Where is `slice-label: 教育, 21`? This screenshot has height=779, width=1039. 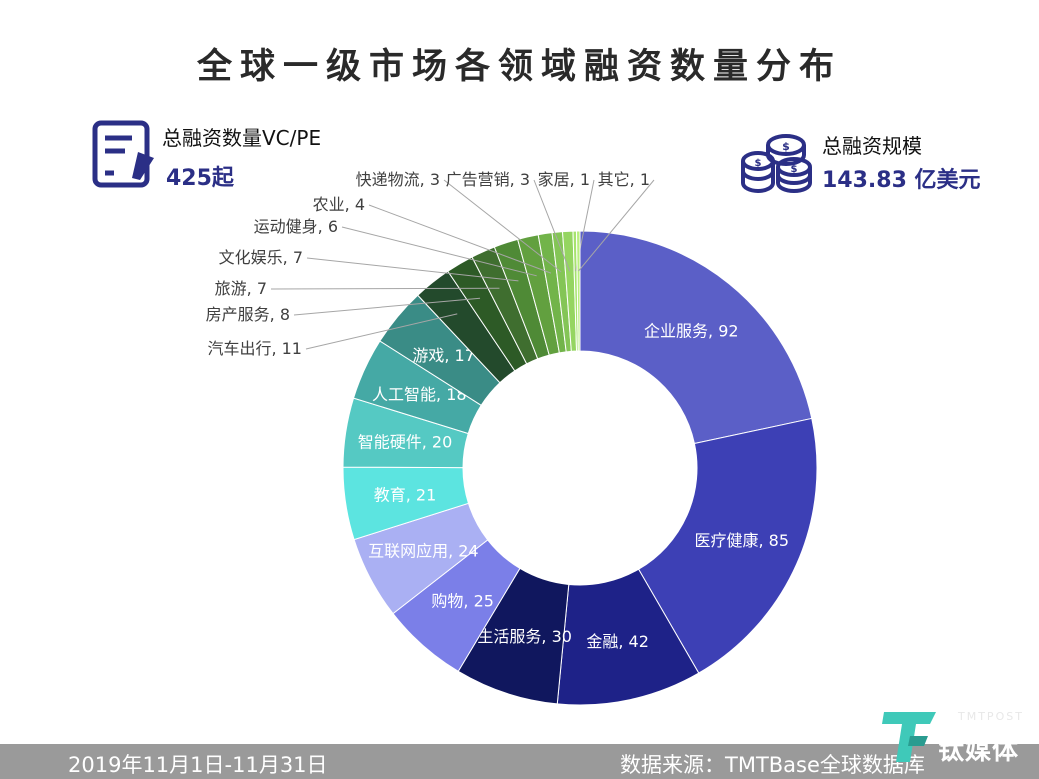 slice-label: 教育, 21 is located at coordinates (405, 495).